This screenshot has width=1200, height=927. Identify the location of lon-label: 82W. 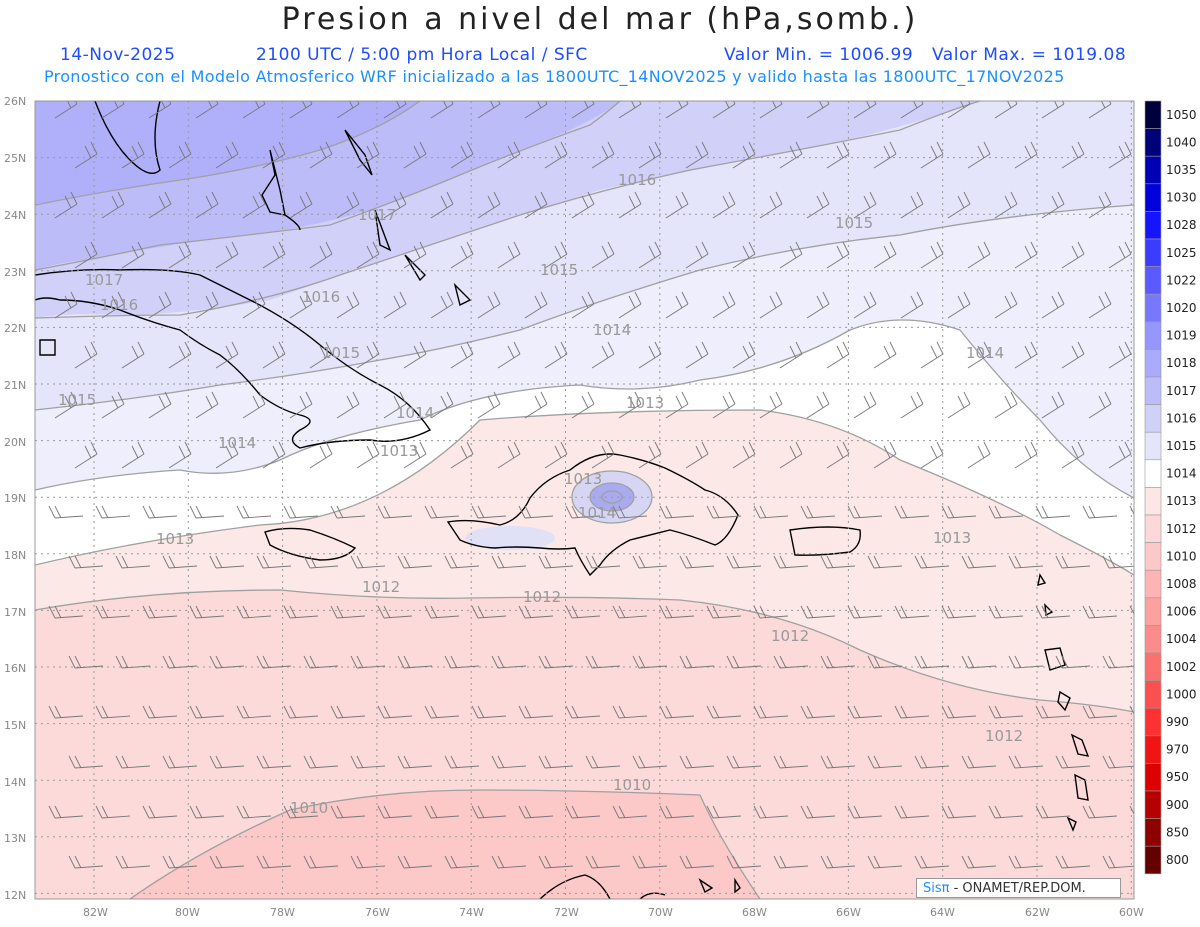
(95, 912).